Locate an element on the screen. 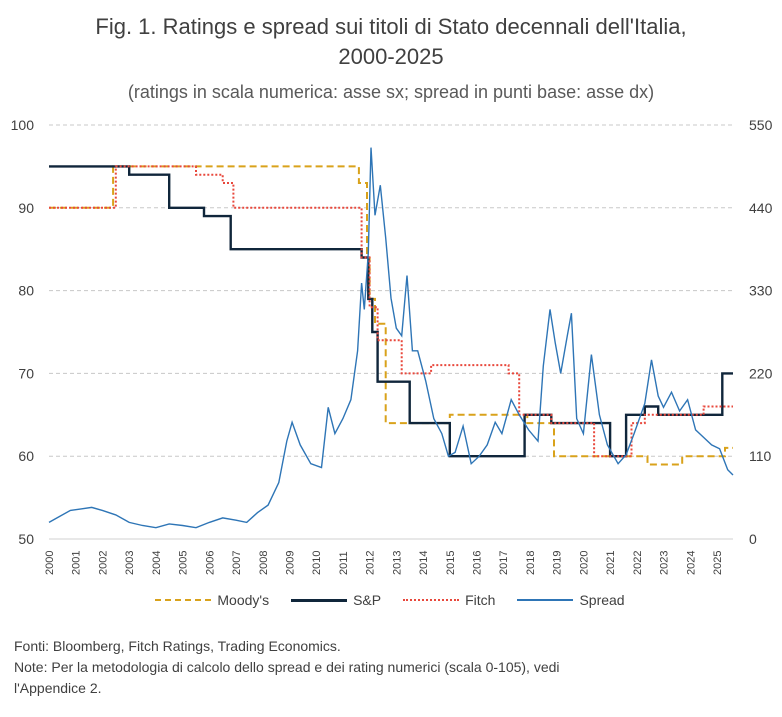 This screenshot has width=782, height=717. x-tick-label: 2015 is located at coordinates (451, 563).